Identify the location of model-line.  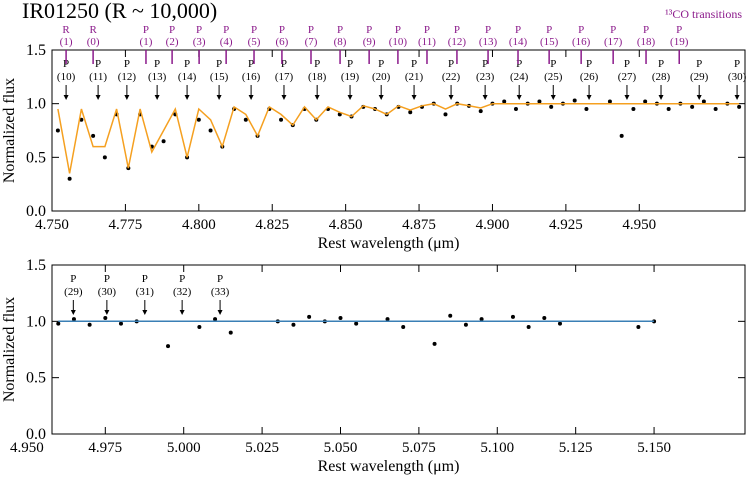
(398, 138).